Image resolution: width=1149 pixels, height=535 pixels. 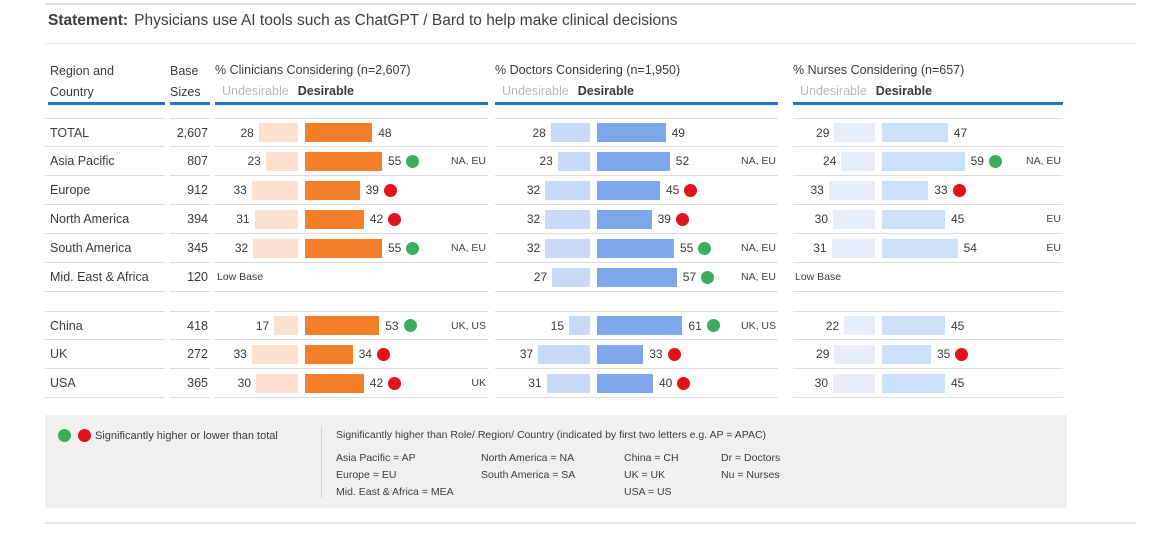 What do you see at coordinates (88, 20) in the screenshot?
I see `statement-label: Statement:` at bounding box center [88, 20].